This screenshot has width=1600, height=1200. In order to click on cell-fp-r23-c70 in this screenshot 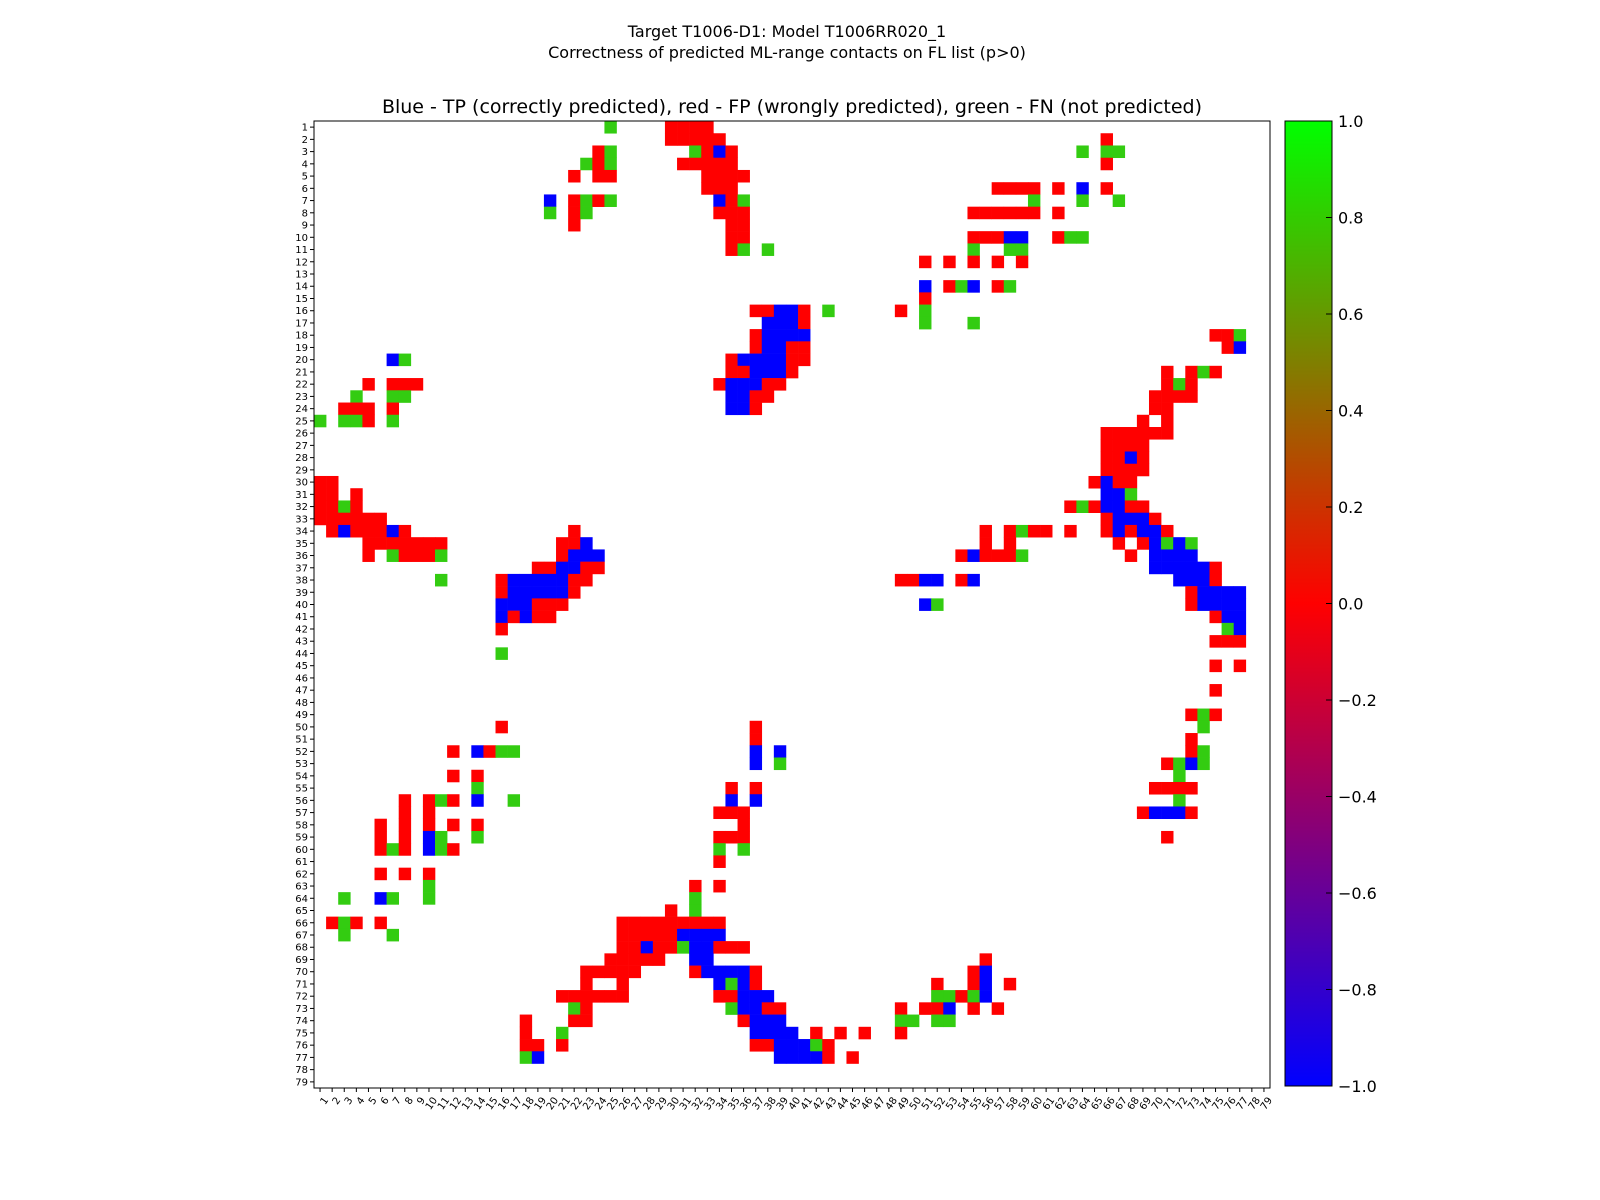, I will do `click(1155, 396)`.